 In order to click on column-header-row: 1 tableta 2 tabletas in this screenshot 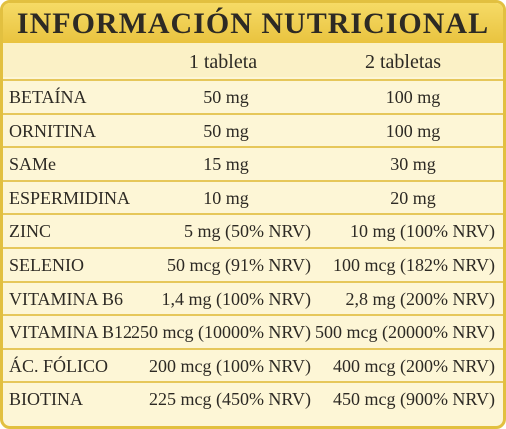, I will do `click(253, 60)`.